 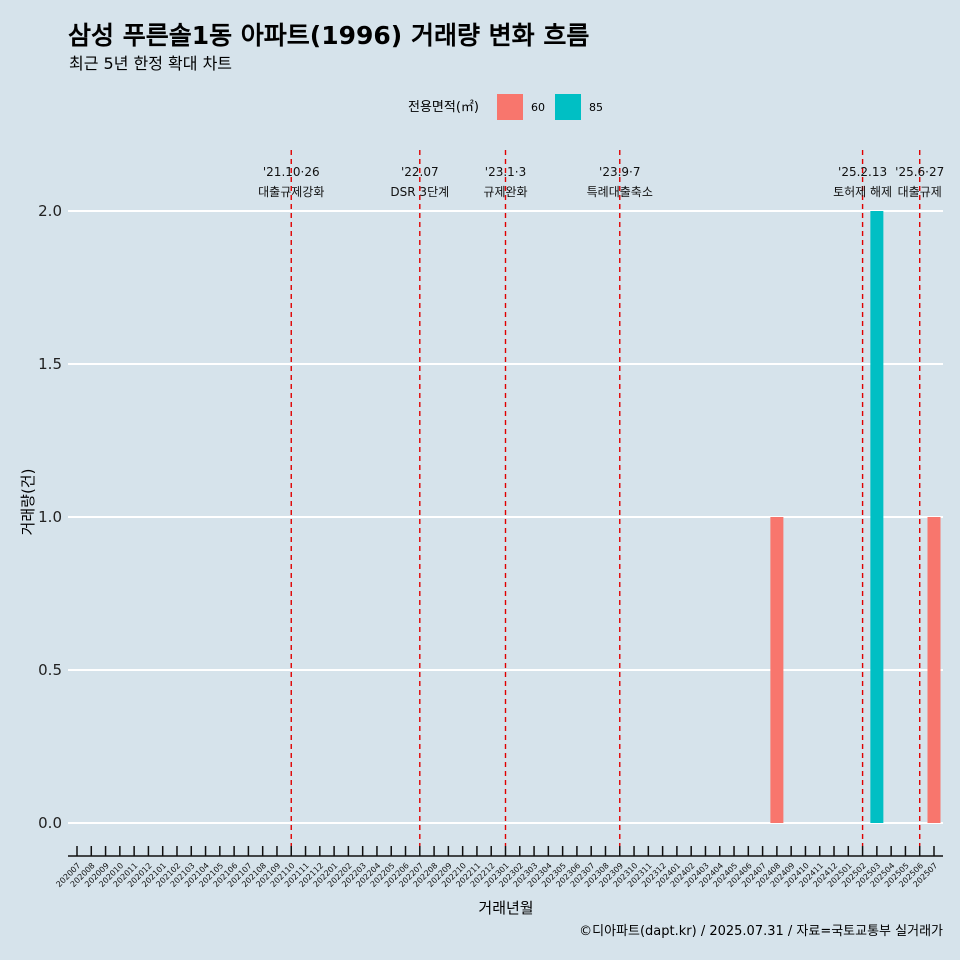 What do you see at coordinates (50, 364) in the screenshot?
I see `y-tick-label: 1.5` at bounding box center [50, 364].